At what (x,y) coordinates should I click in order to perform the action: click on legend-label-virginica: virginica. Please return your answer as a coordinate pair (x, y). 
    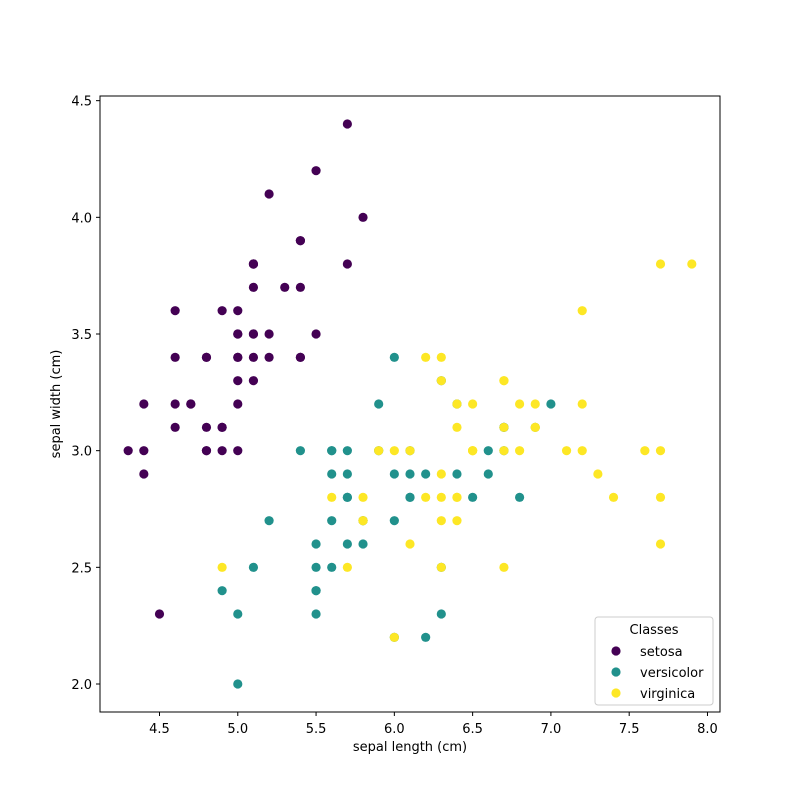
    Looking at the image, I should click on (667, 694).